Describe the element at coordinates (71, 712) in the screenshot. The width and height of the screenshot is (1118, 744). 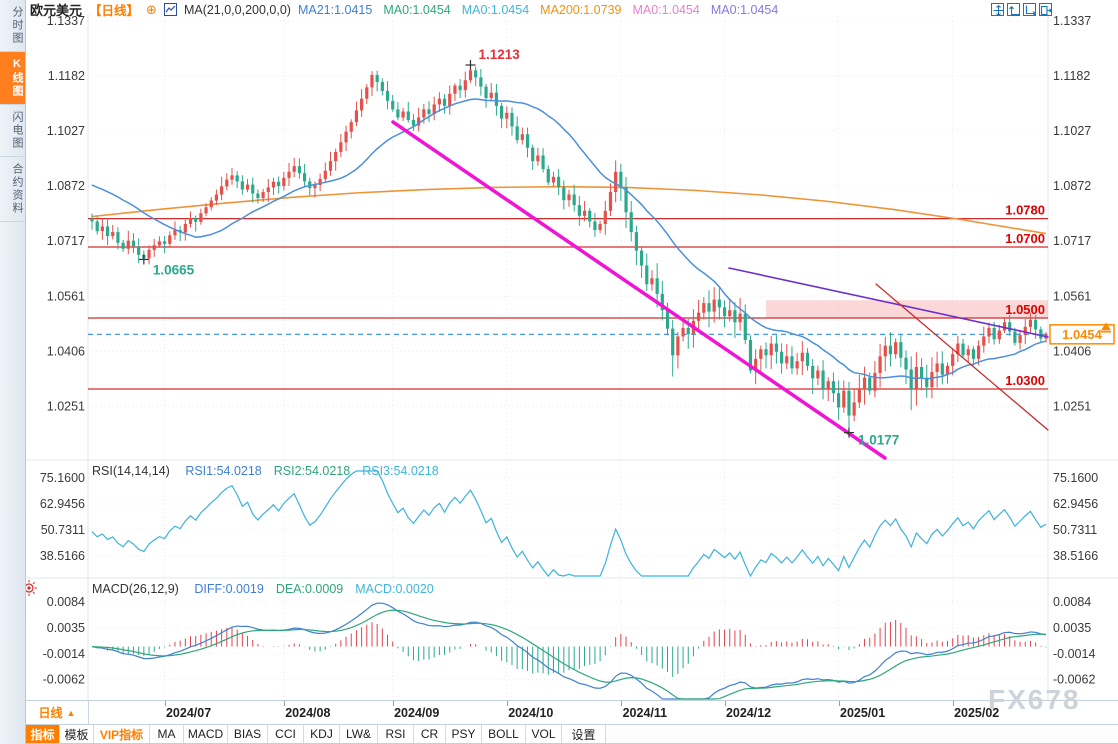
I see `chevron-up-icon: ▲` at that location.